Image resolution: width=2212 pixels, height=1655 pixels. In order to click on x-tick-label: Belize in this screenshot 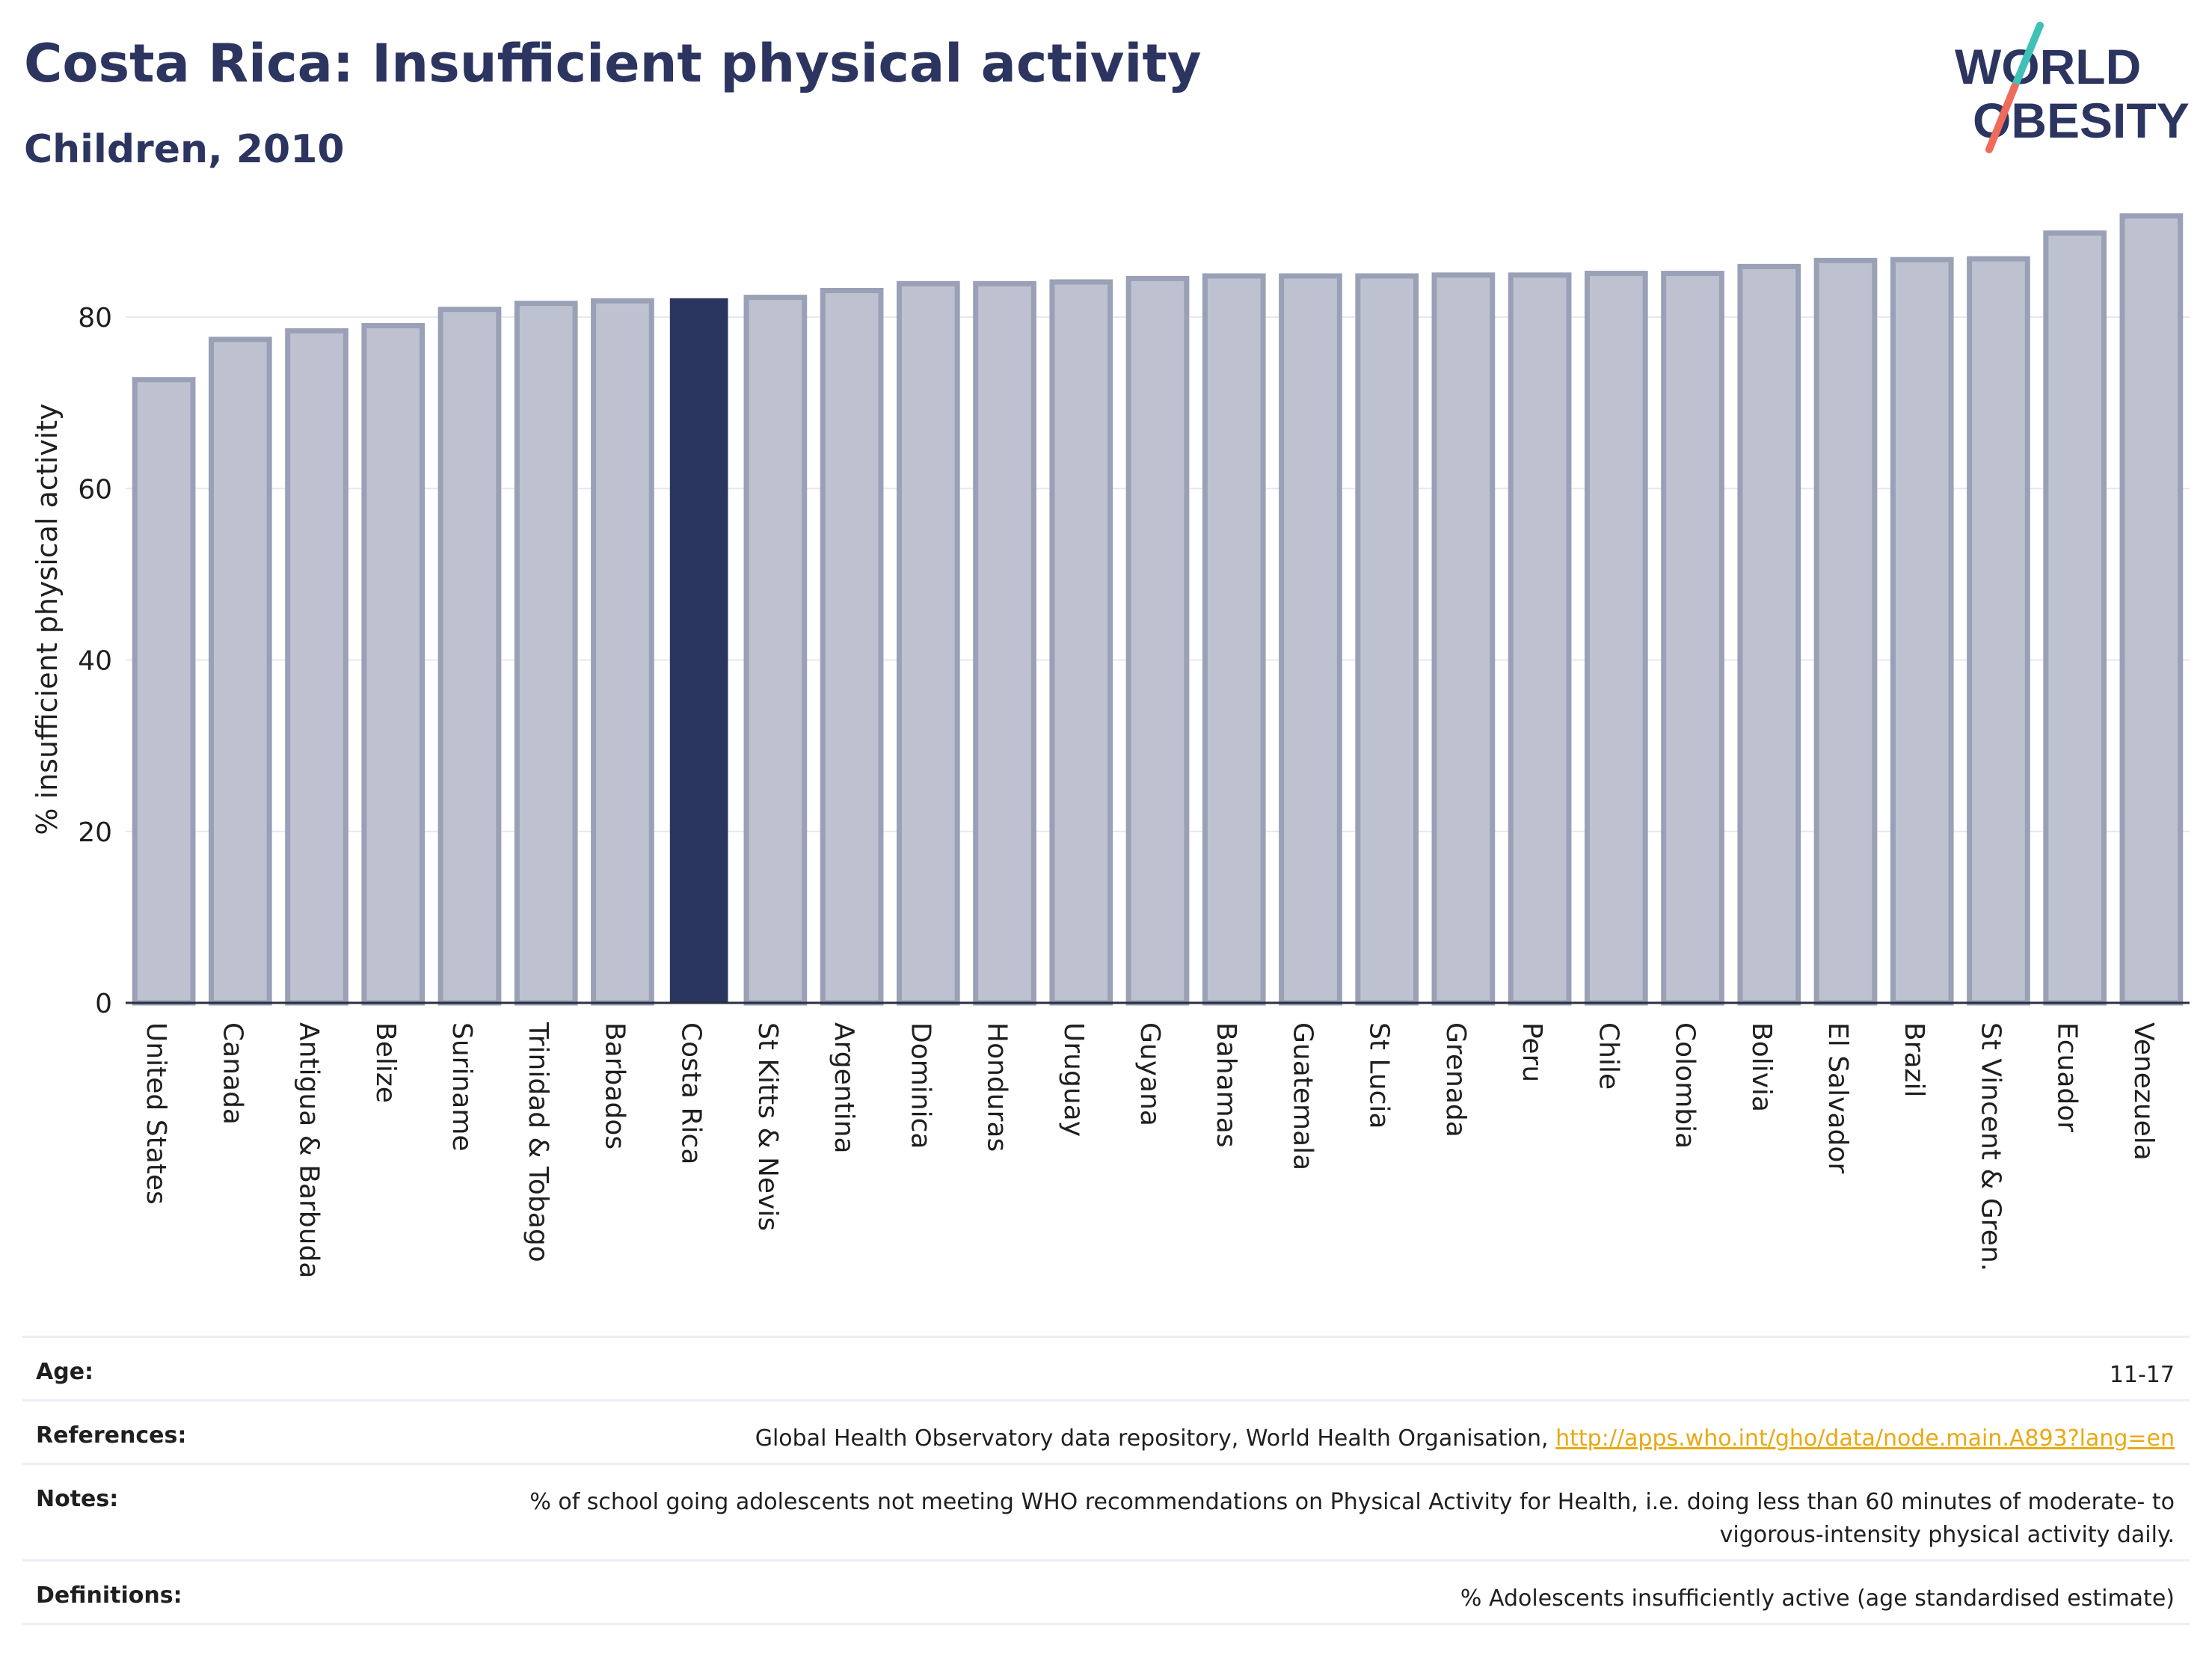, I will do `click(385, 1062)`.